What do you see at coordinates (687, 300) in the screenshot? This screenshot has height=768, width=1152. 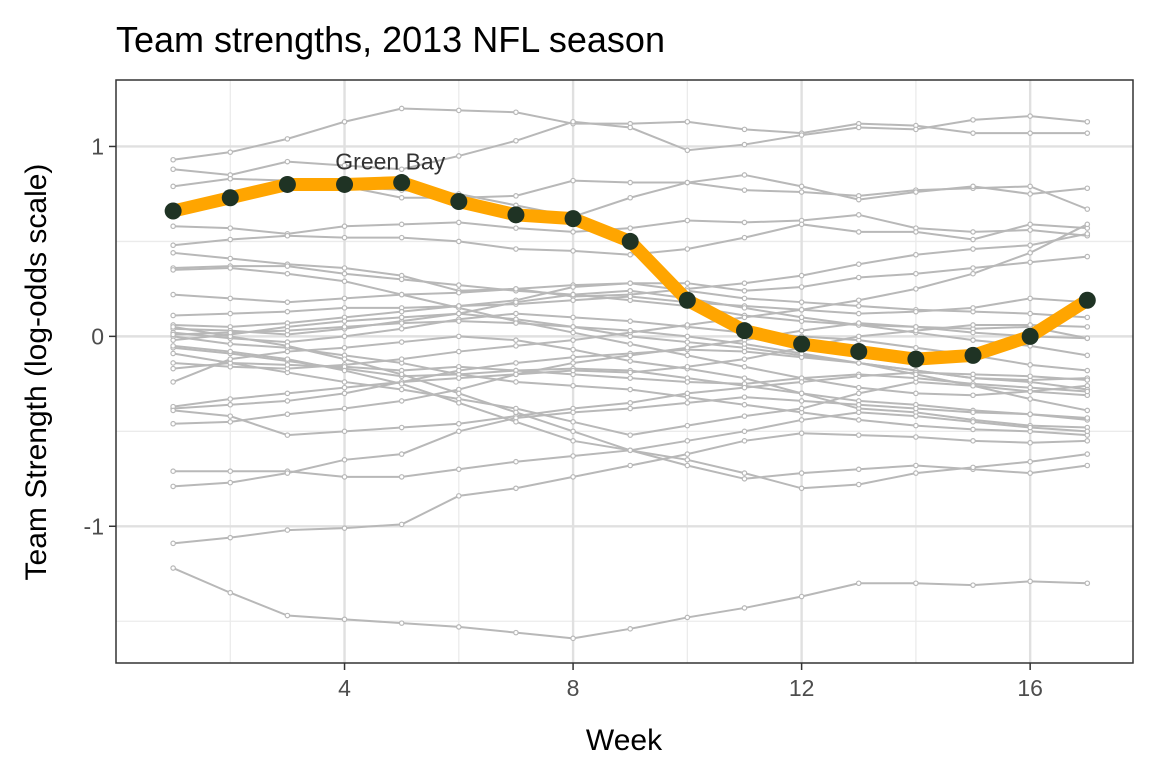 I see `highlight-series-point` at bounding box center [687, 300].